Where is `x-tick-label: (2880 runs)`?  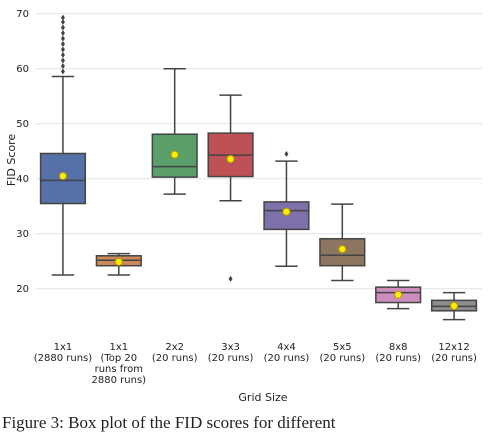
x-tick-label: (2880 runs) is located at coordinates (63, 358).